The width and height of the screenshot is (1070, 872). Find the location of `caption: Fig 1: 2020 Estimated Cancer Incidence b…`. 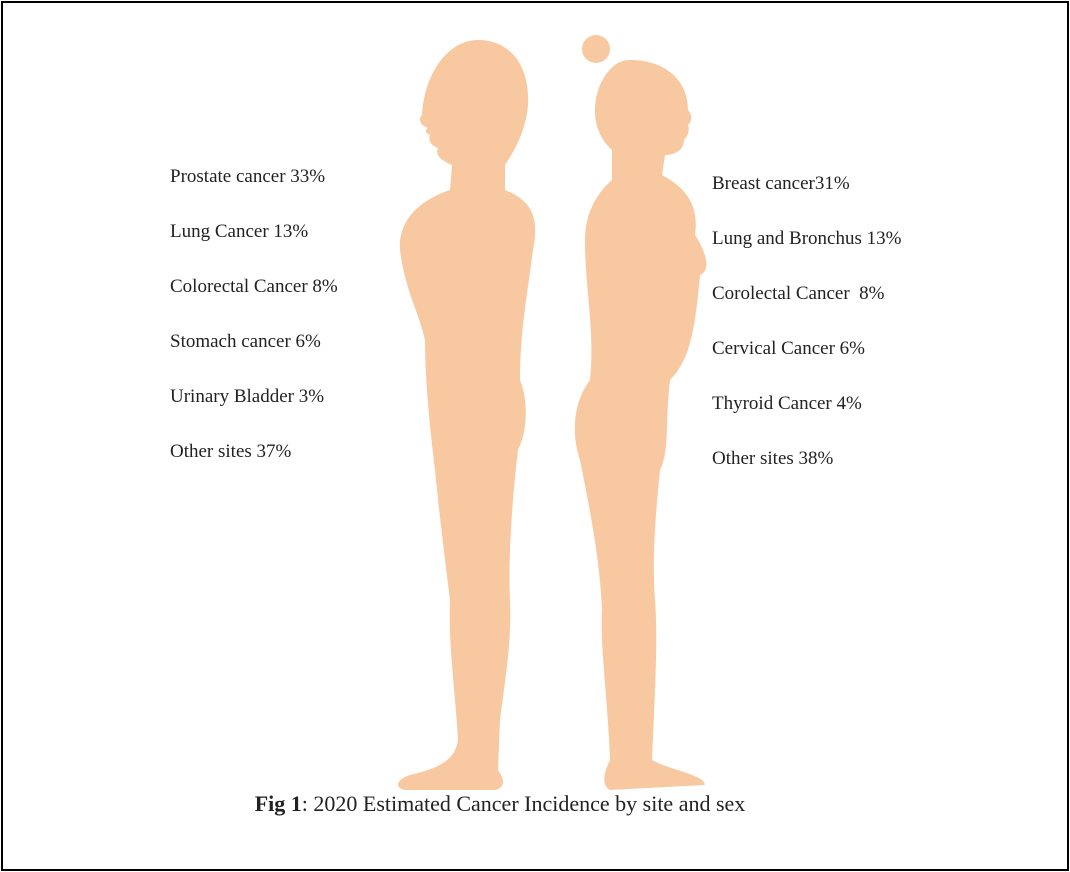

caption: Fig 1: 2020 Estimated Cancer Incidence b… is located at coordinates (500, 803).